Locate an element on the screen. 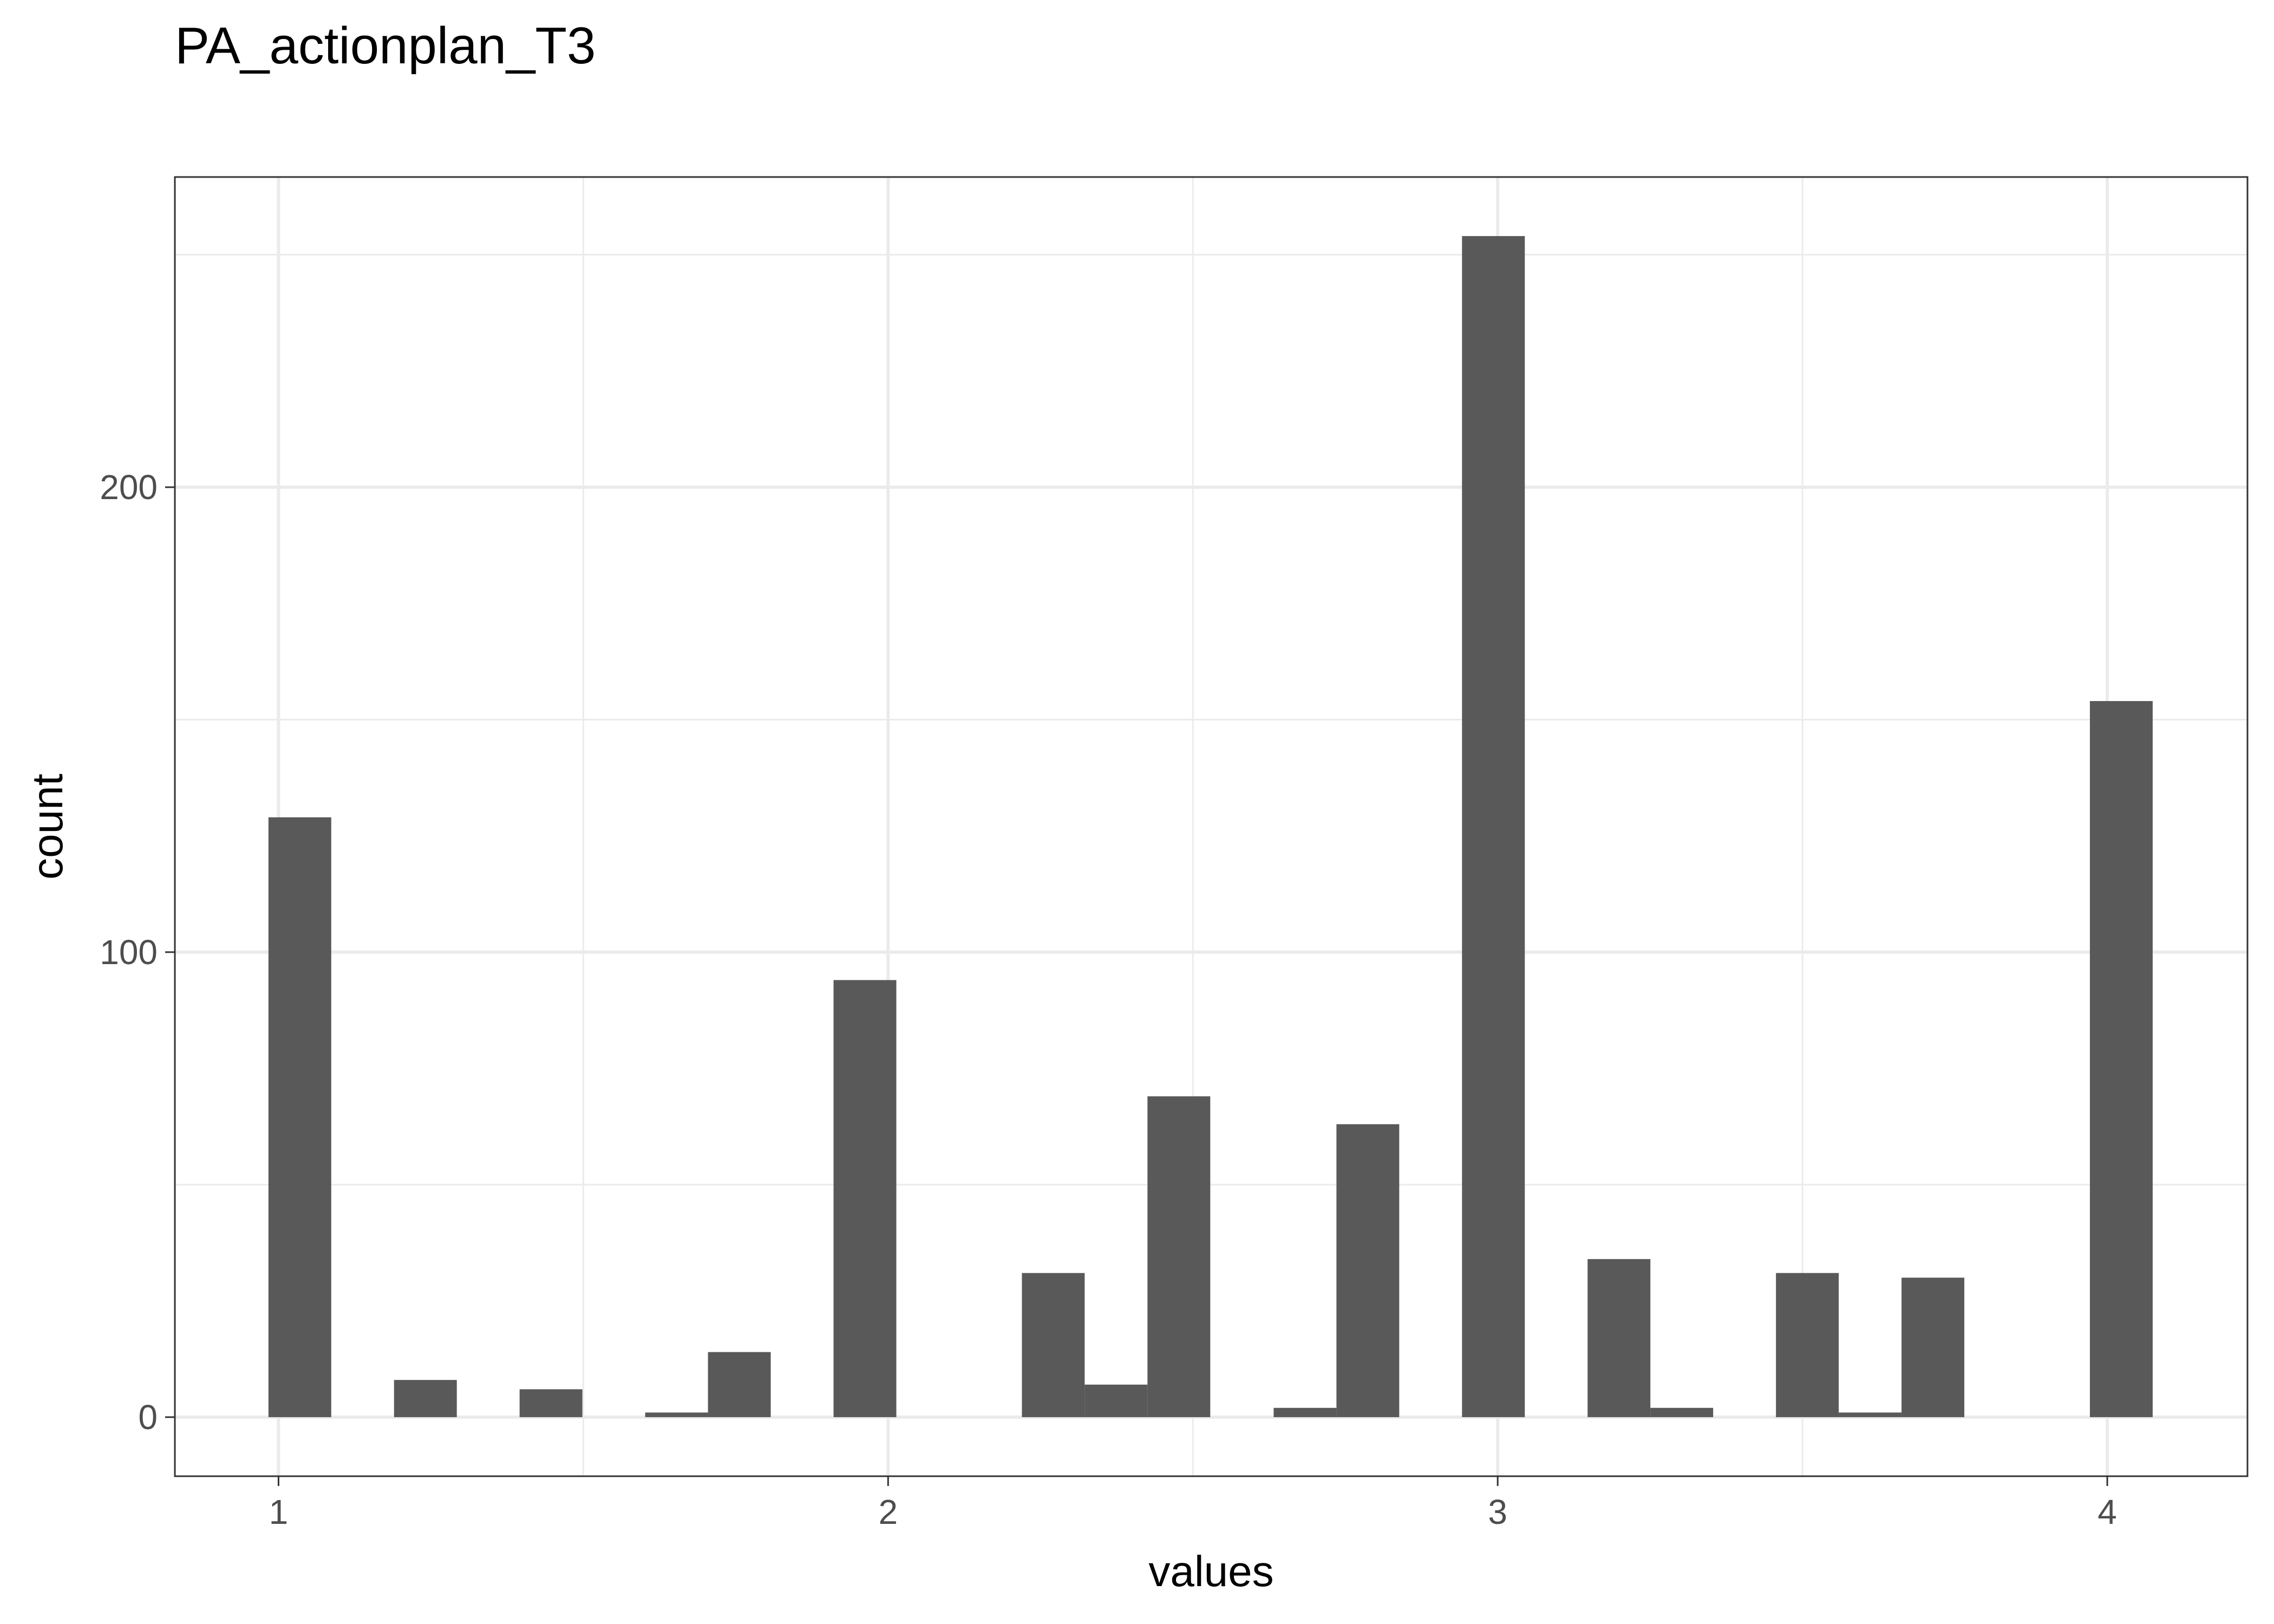  y-tick-label: 0 is located at coordinates (148, 1418).